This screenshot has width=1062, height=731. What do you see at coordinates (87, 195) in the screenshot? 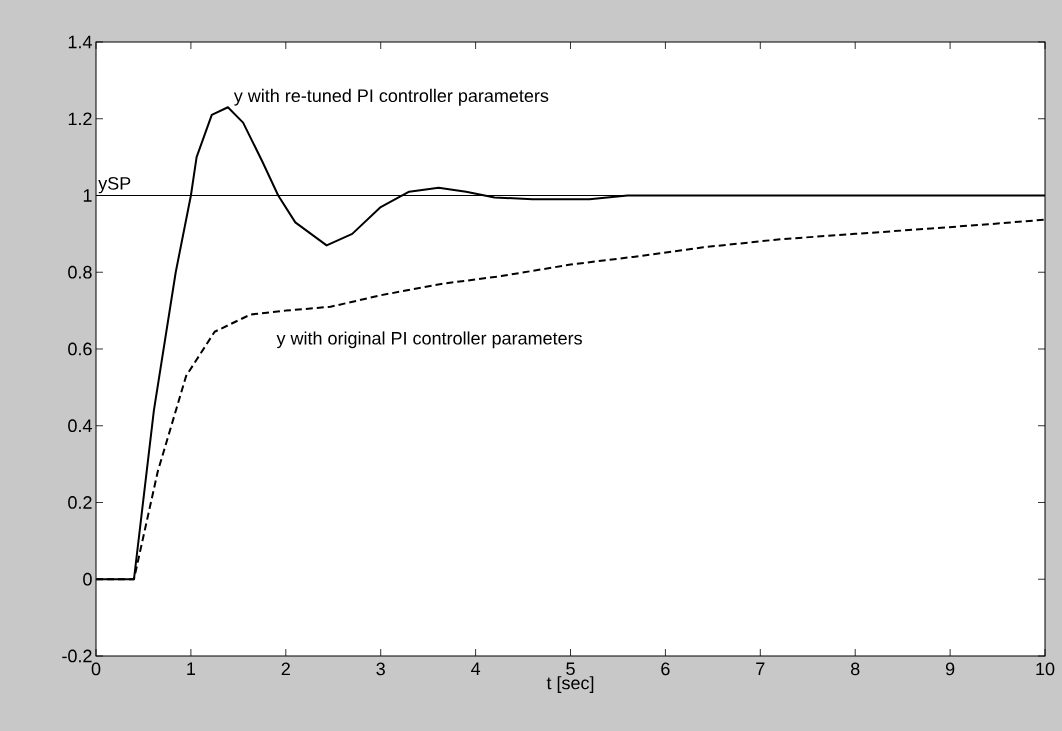
I see `y-tick-label: 1` at bounding box center [87, 195].